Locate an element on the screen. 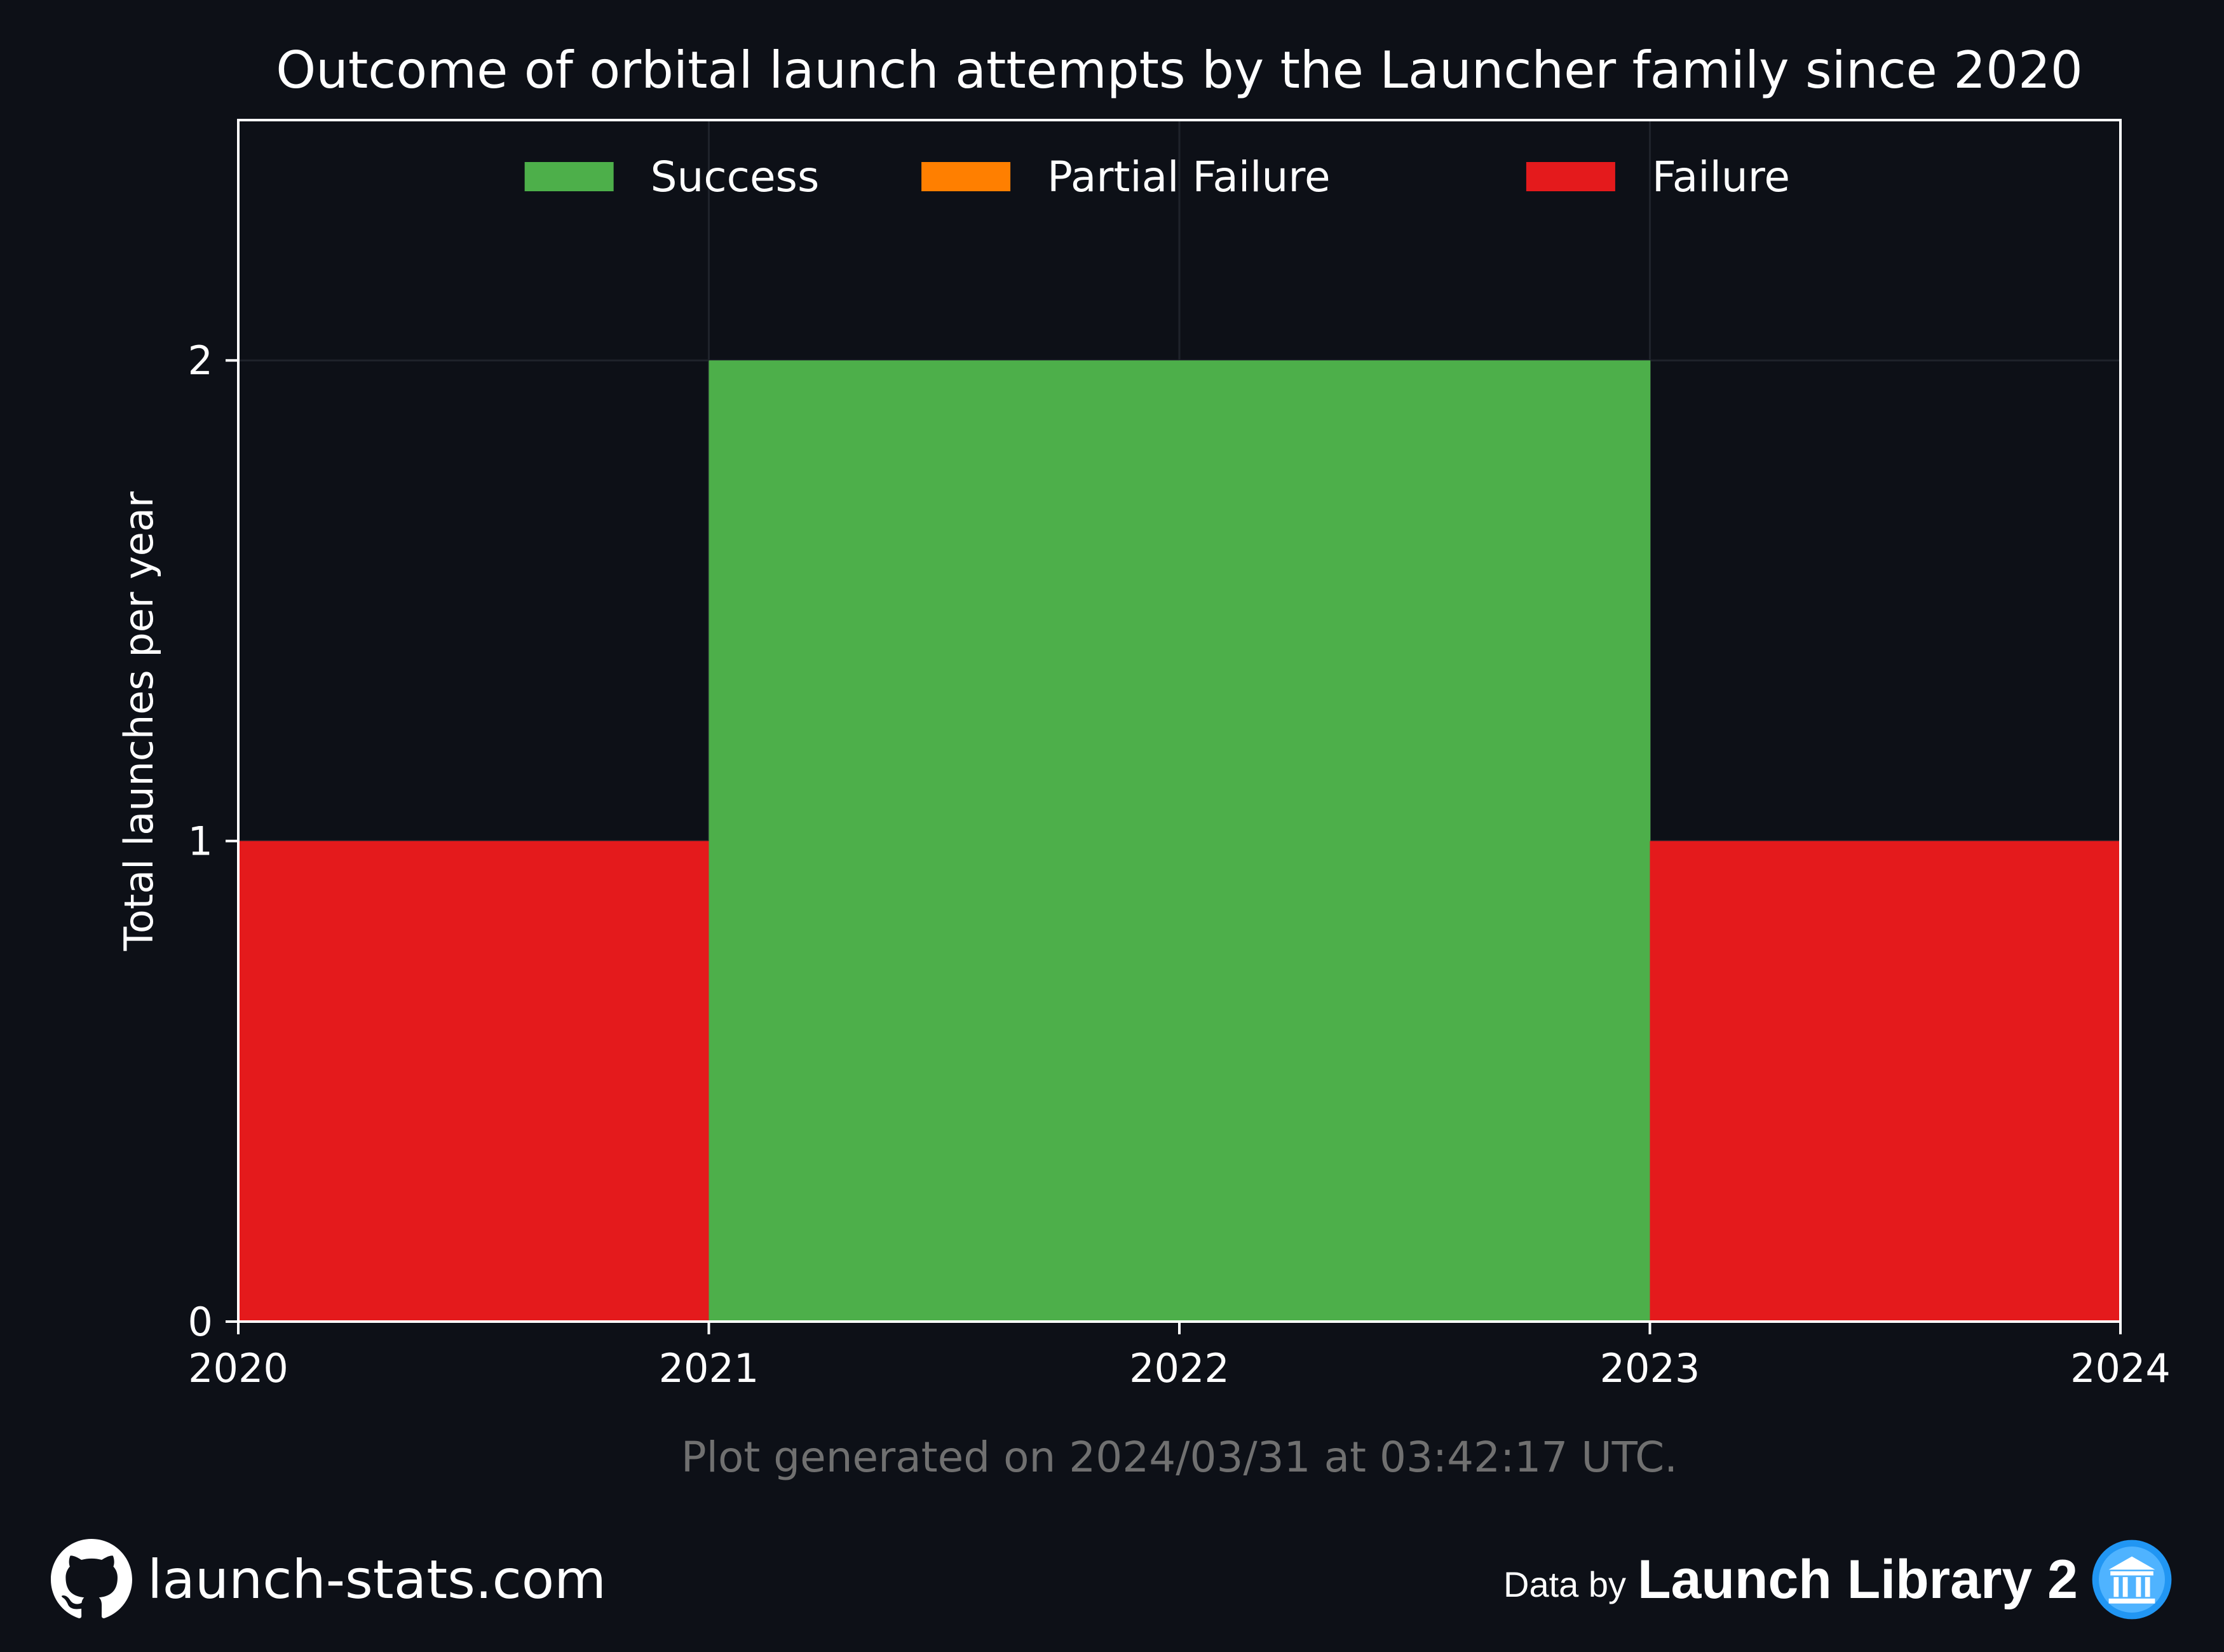 The width and height of the screenshot is (2224, 1652). x-tick-label: 2024 is located at coordinates (2120, 1368).